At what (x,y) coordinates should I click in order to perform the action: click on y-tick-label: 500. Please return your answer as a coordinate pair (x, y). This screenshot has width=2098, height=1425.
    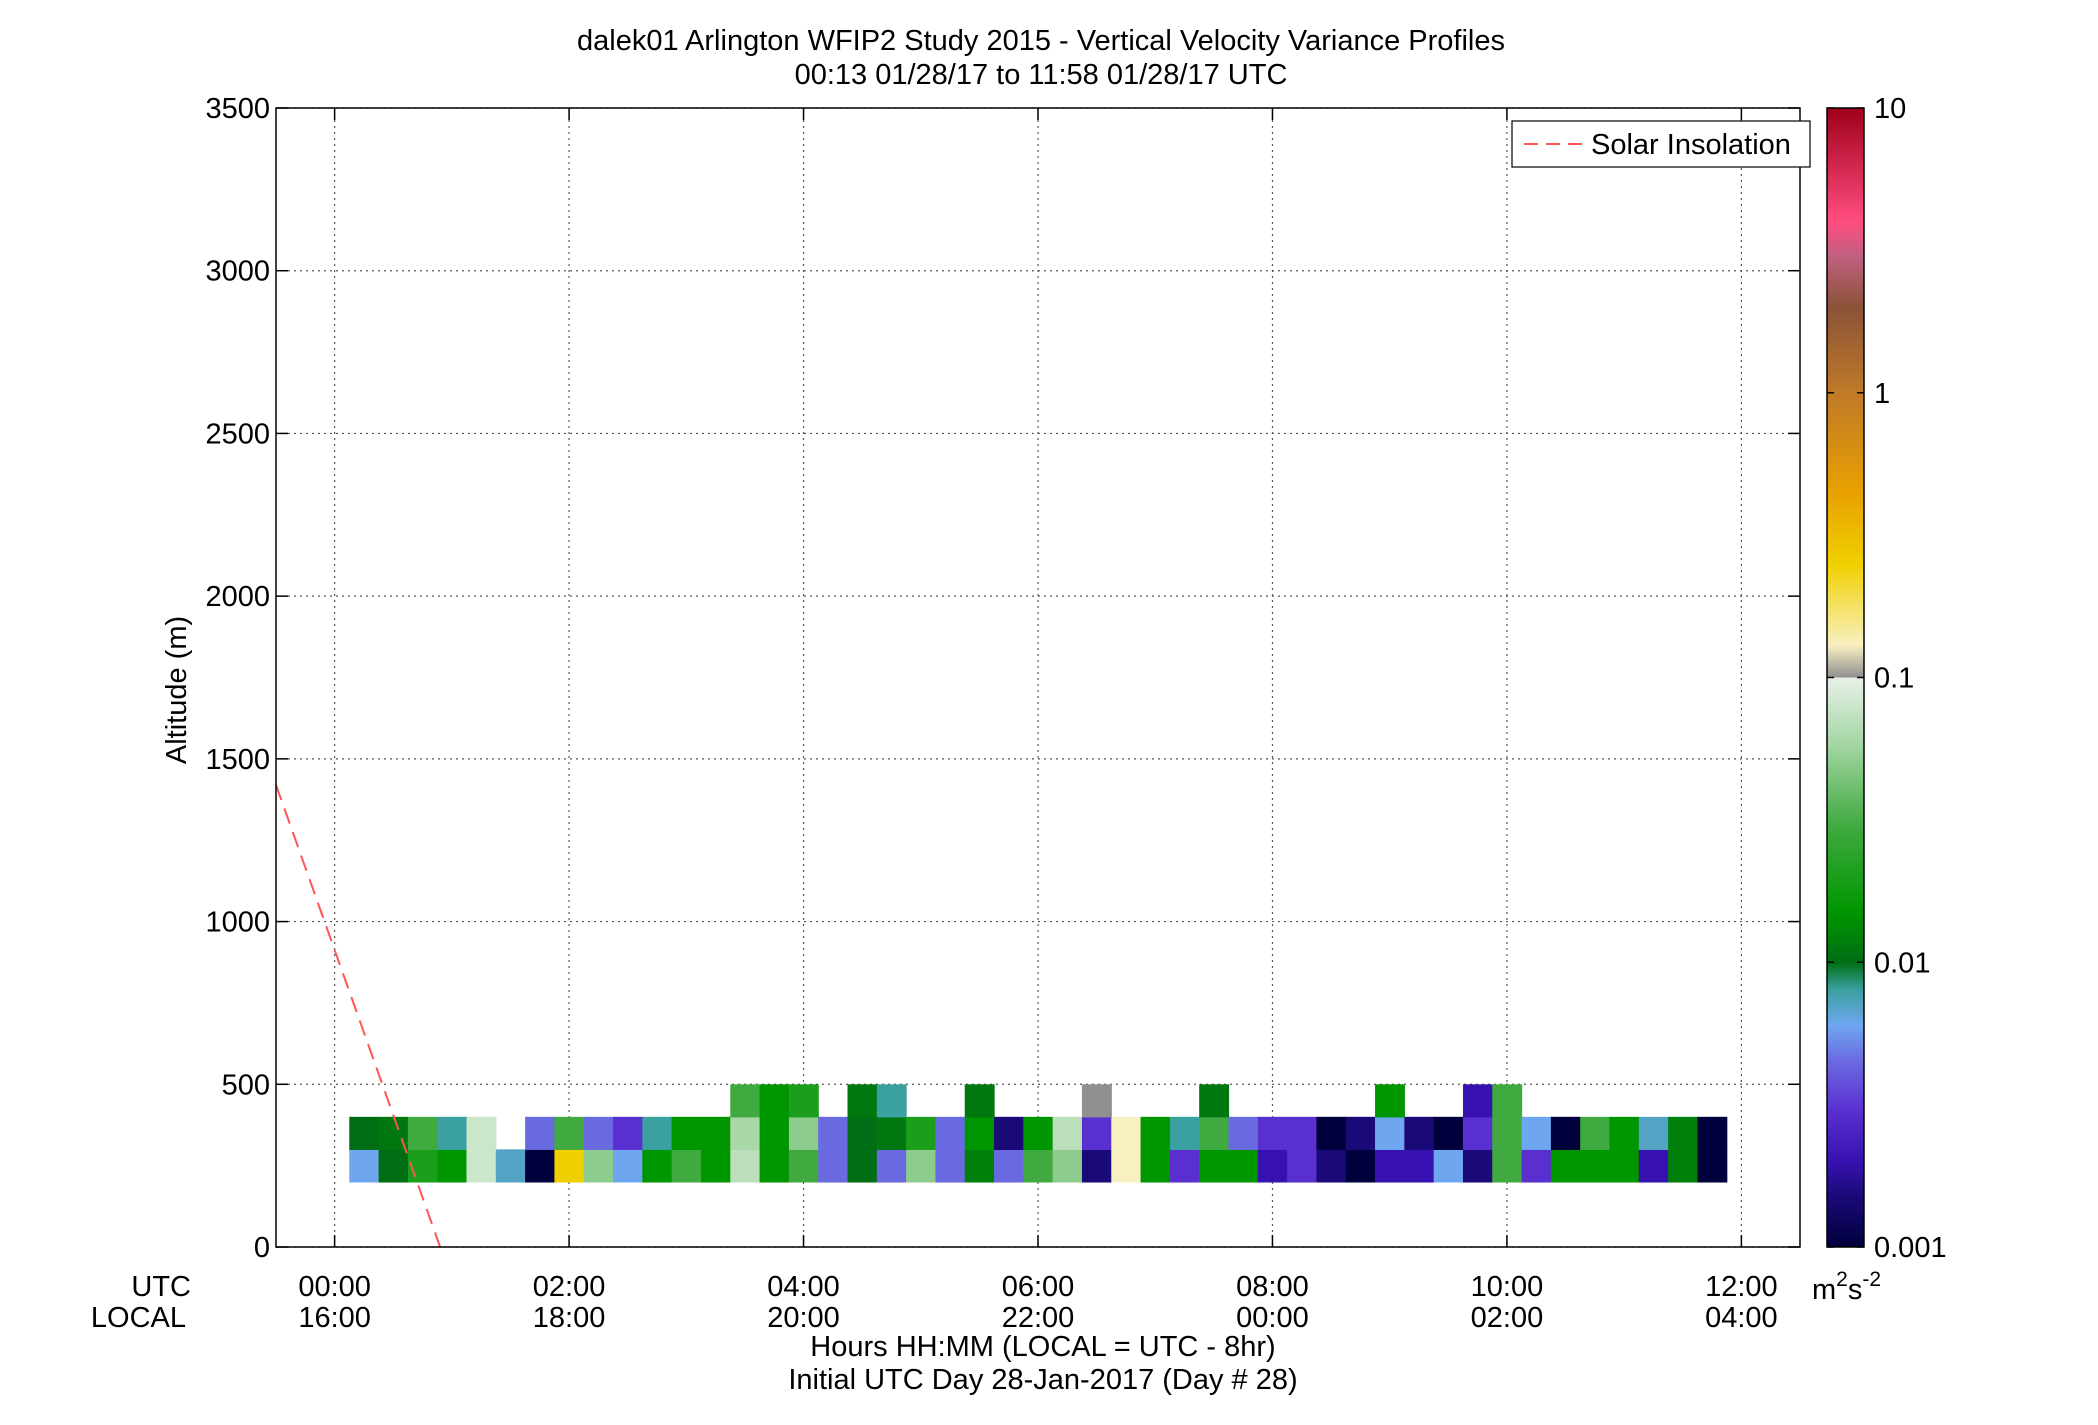
    Looking at the image, I should click on (246, 1085).